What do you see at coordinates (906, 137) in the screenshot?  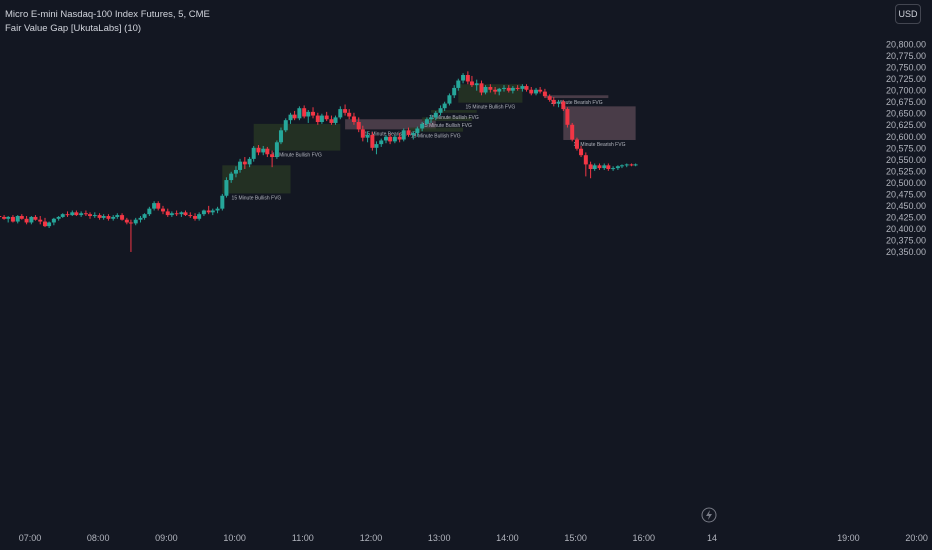 I see `y-axis-tick-label: 20,600.00` at bounding box center [906, 137].